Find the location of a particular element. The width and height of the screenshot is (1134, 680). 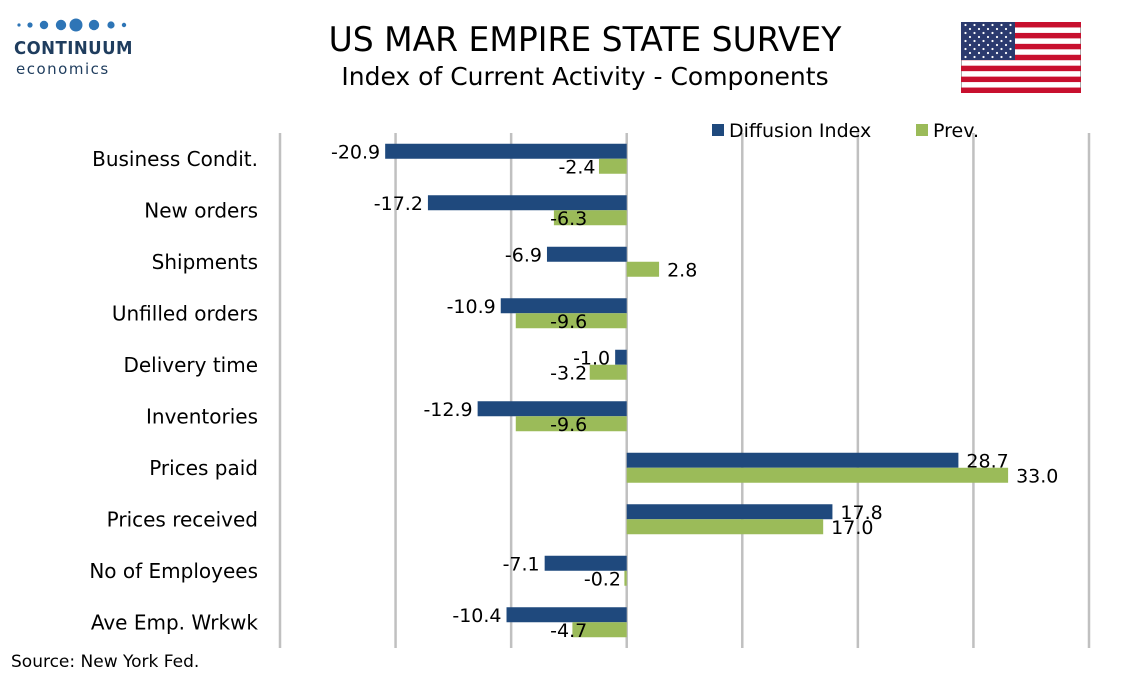

data-label: -6.3 is located at coordinates (568, 219).